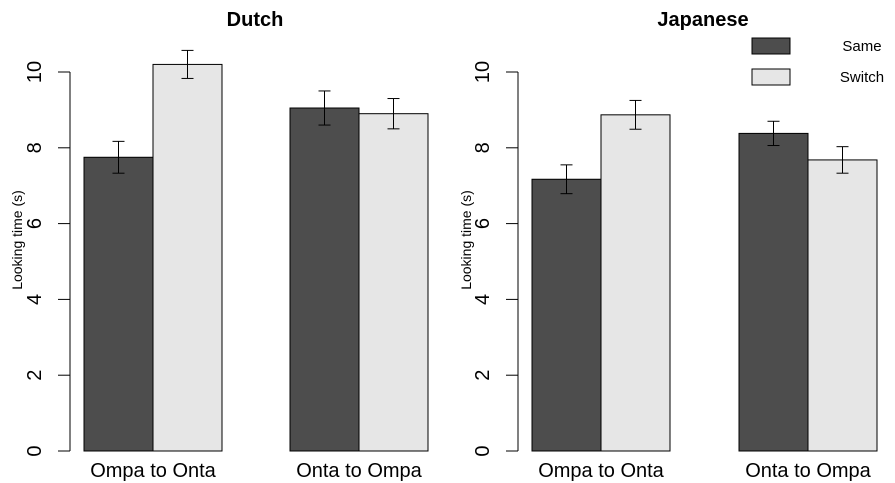 This screenshot has width=895, height=483. What do you see at coordinates (861, 46) in the screenshot?
I see `legend-label-same: Same` at bounding box center [861, 46].